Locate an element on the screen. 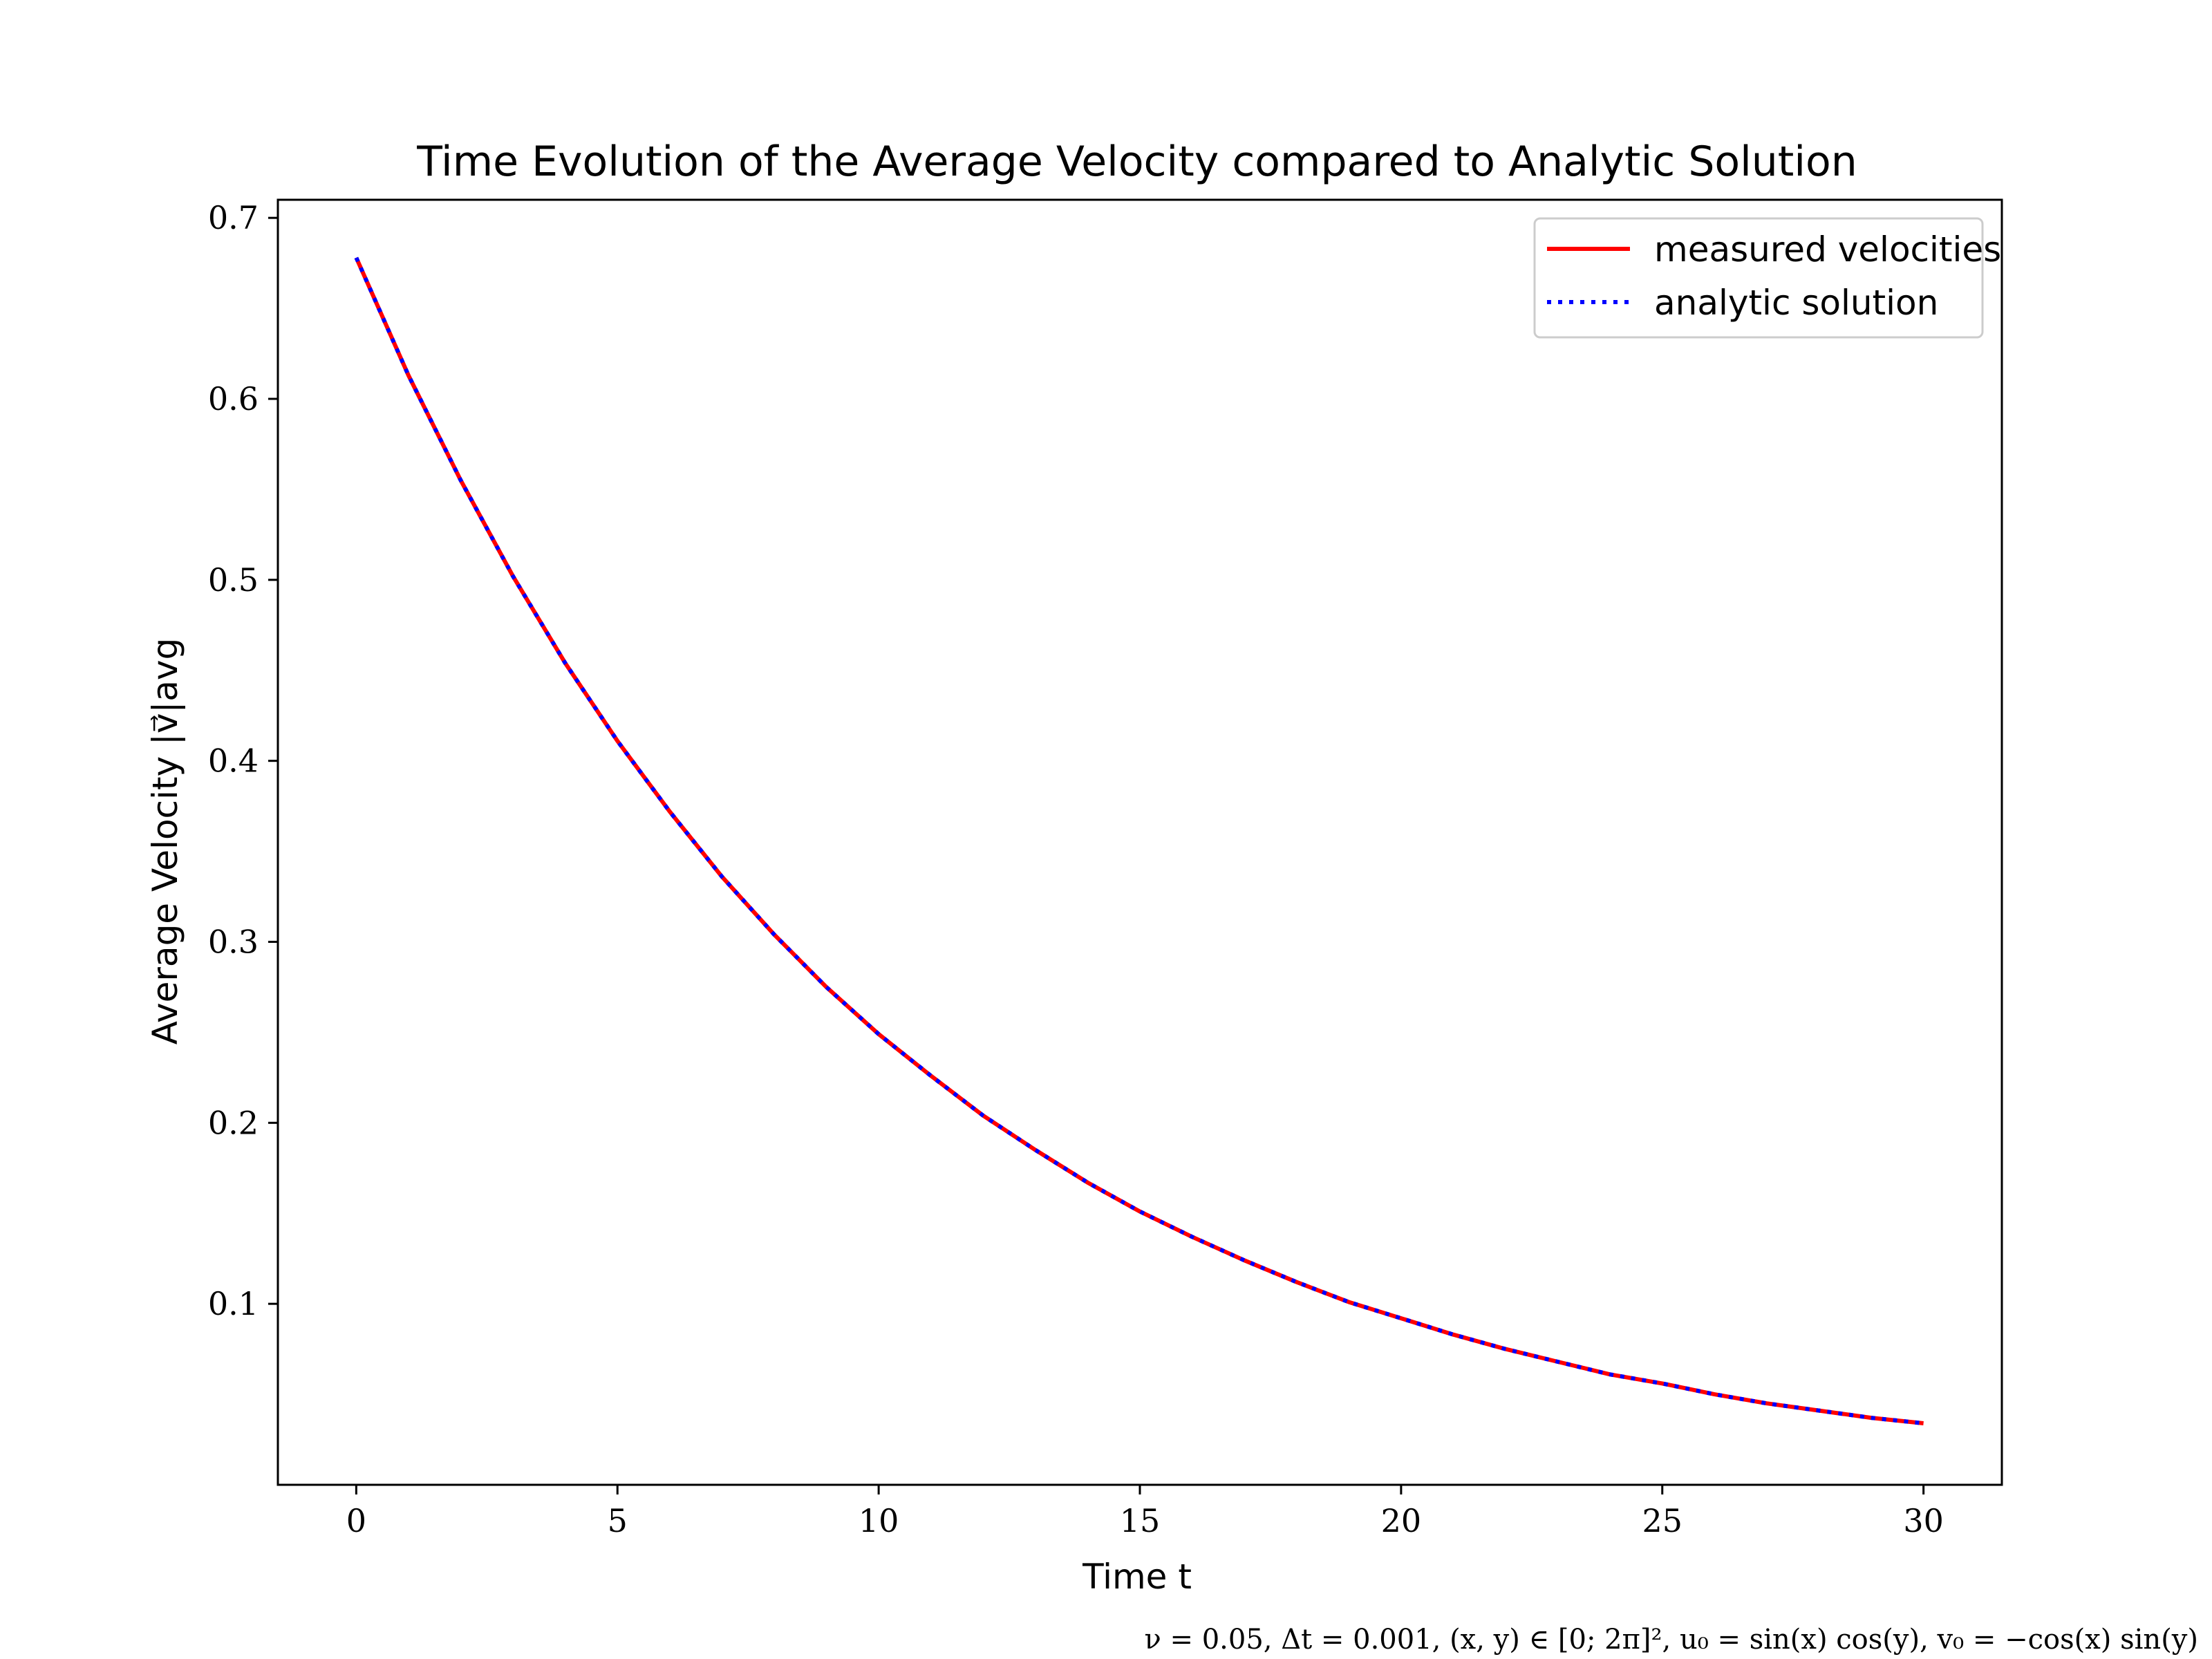 The width and height of the screenshot is (2212, 1659). y-tick-label: 0.2 is located at coordinates (233, 1122).